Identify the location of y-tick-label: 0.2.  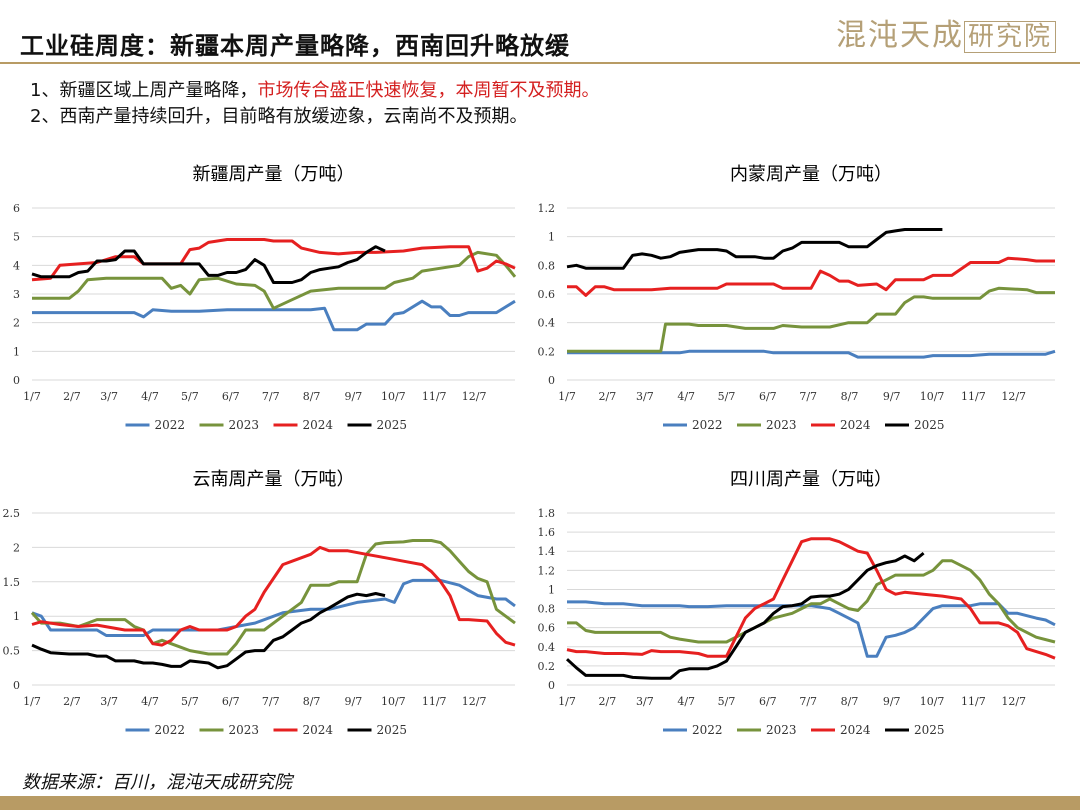
(547, 666).